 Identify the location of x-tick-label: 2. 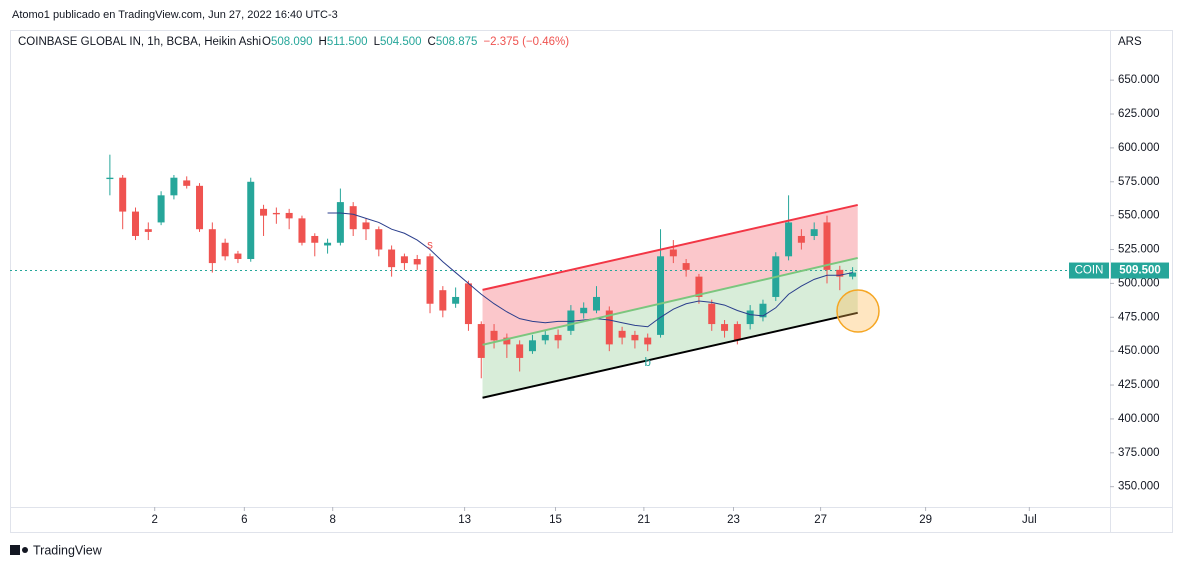
(155, 520).